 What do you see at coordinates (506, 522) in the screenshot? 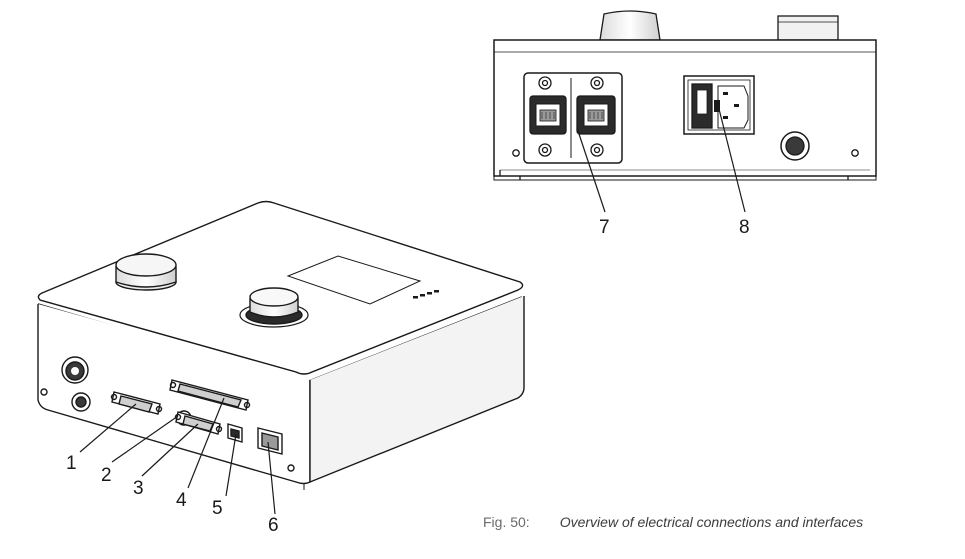
I see `figure-label: Fig. 50:` at bounding box center [506, 522].